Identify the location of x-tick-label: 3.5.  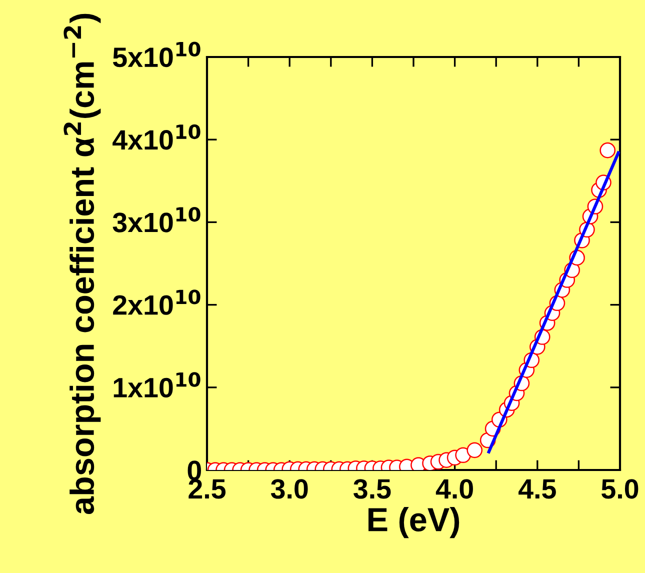
(372, 489).